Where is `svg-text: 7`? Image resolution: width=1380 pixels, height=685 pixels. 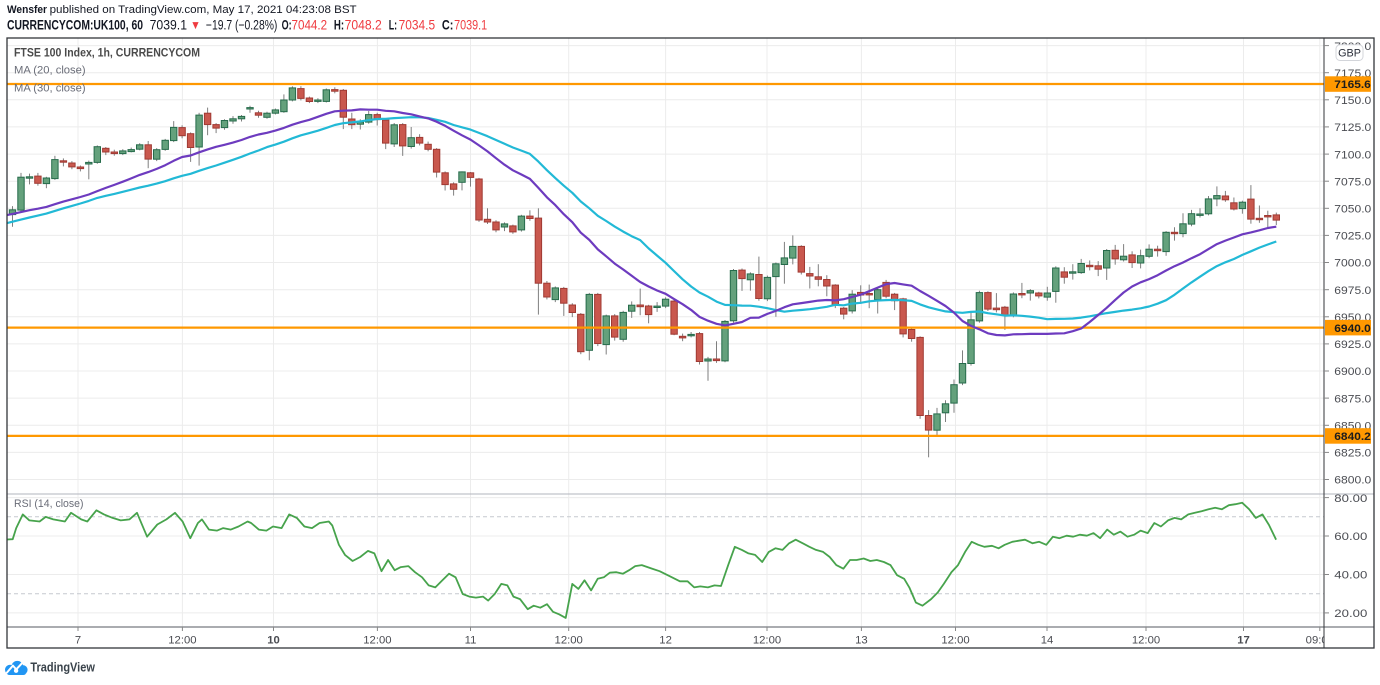 svg-text: 7 is located at coordinates (78, 641).